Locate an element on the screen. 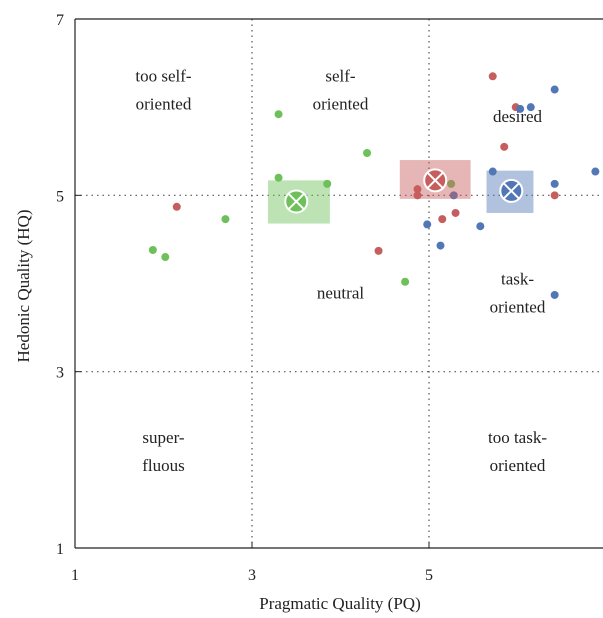 This screenshot has width=603, height=618. region-label-4-1: oriented is located at coordinates (518, 306).